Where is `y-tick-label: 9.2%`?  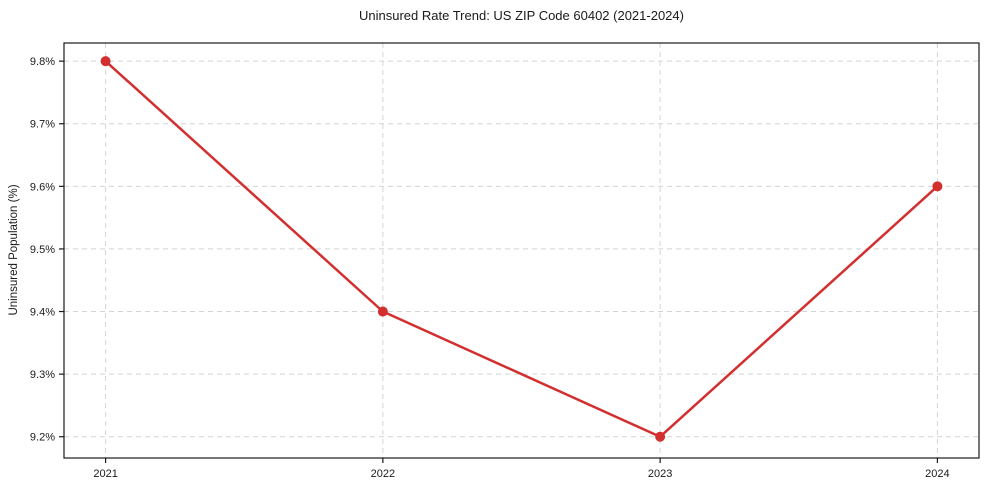
y-tick-label: 9.2% is located at coordinates (42, 438).